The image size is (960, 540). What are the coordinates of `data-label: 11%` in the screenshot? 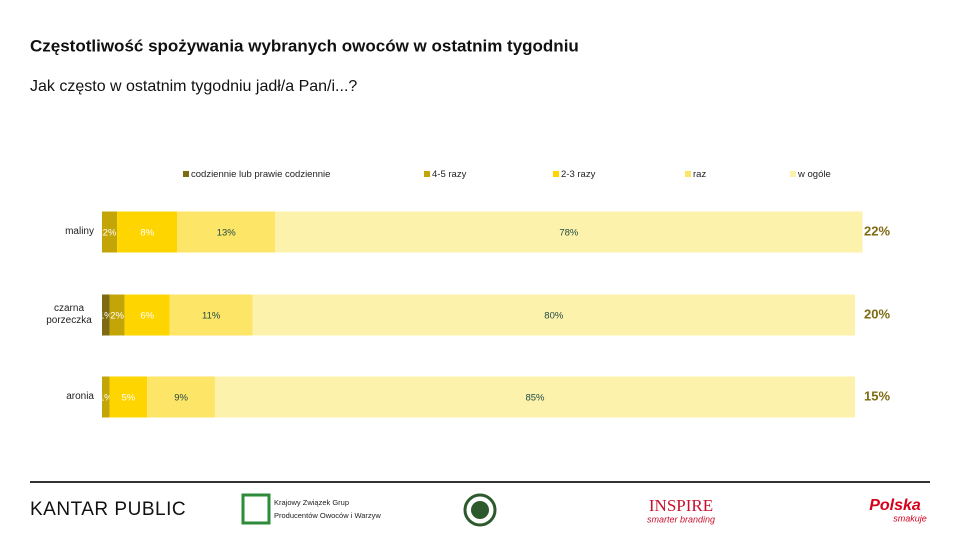 It's located at (211, 316).